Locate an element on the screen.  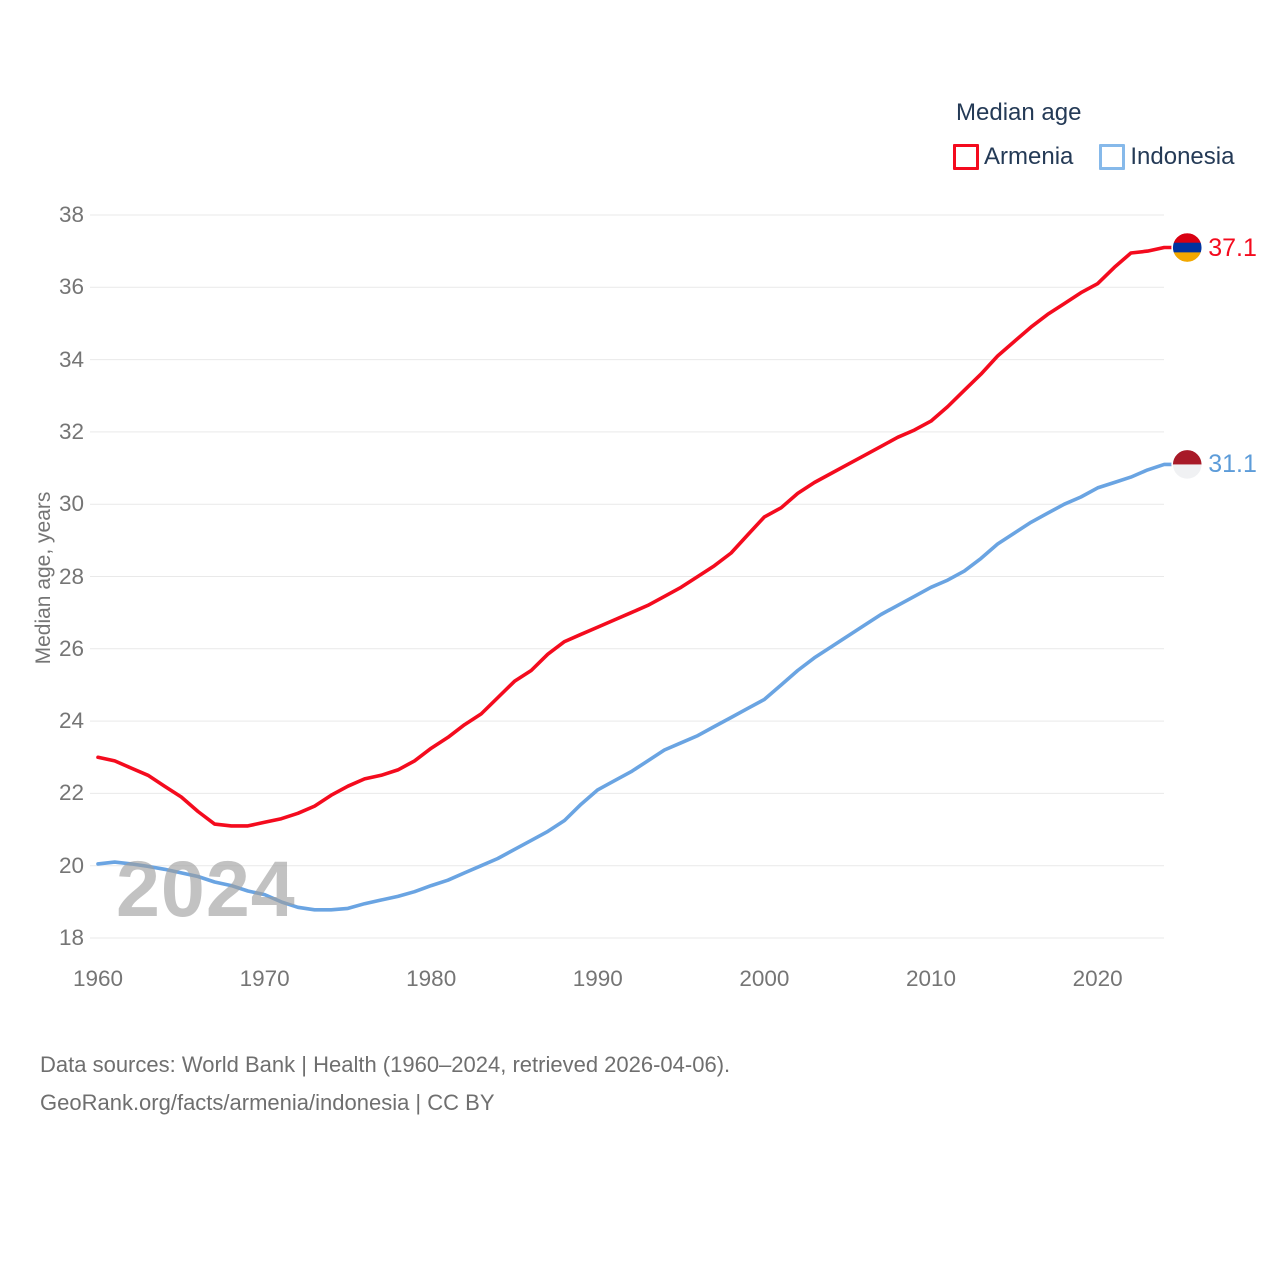
legend-label-indonesia: Indonesia is located at coordinates (1182, 156).